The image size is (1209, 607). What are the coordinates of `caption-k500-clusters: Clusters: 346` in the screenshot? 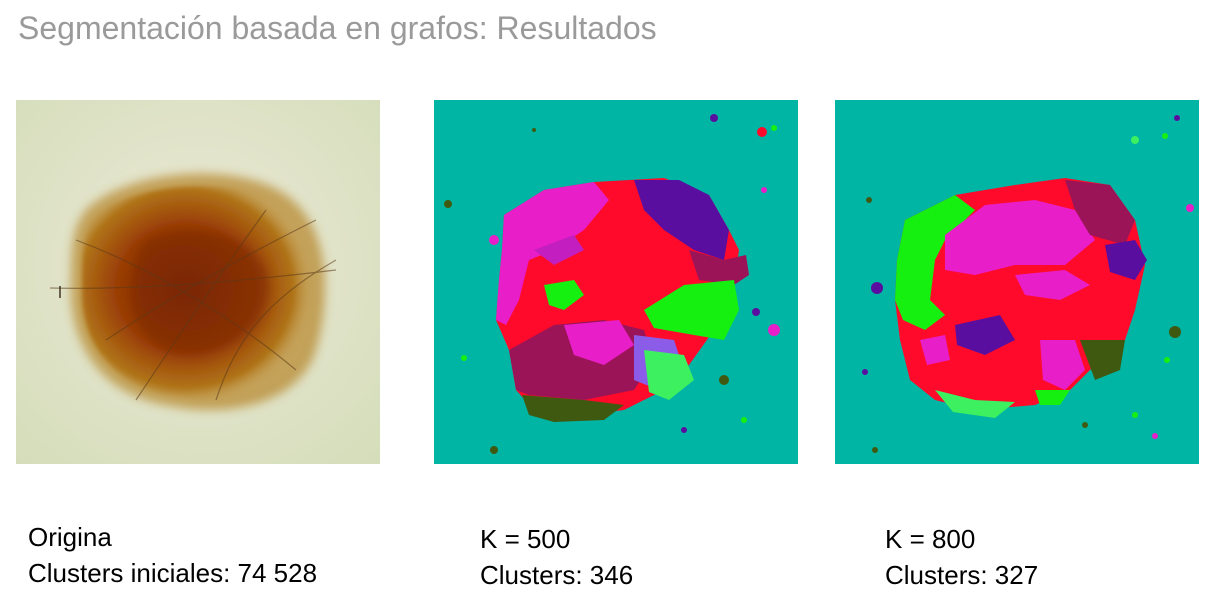 It's located at (557, 575).